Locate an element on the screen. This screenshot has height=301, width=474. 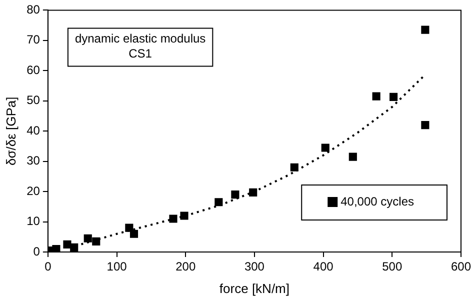
y-tick-label: 0 is located at coordinates (36, 251).